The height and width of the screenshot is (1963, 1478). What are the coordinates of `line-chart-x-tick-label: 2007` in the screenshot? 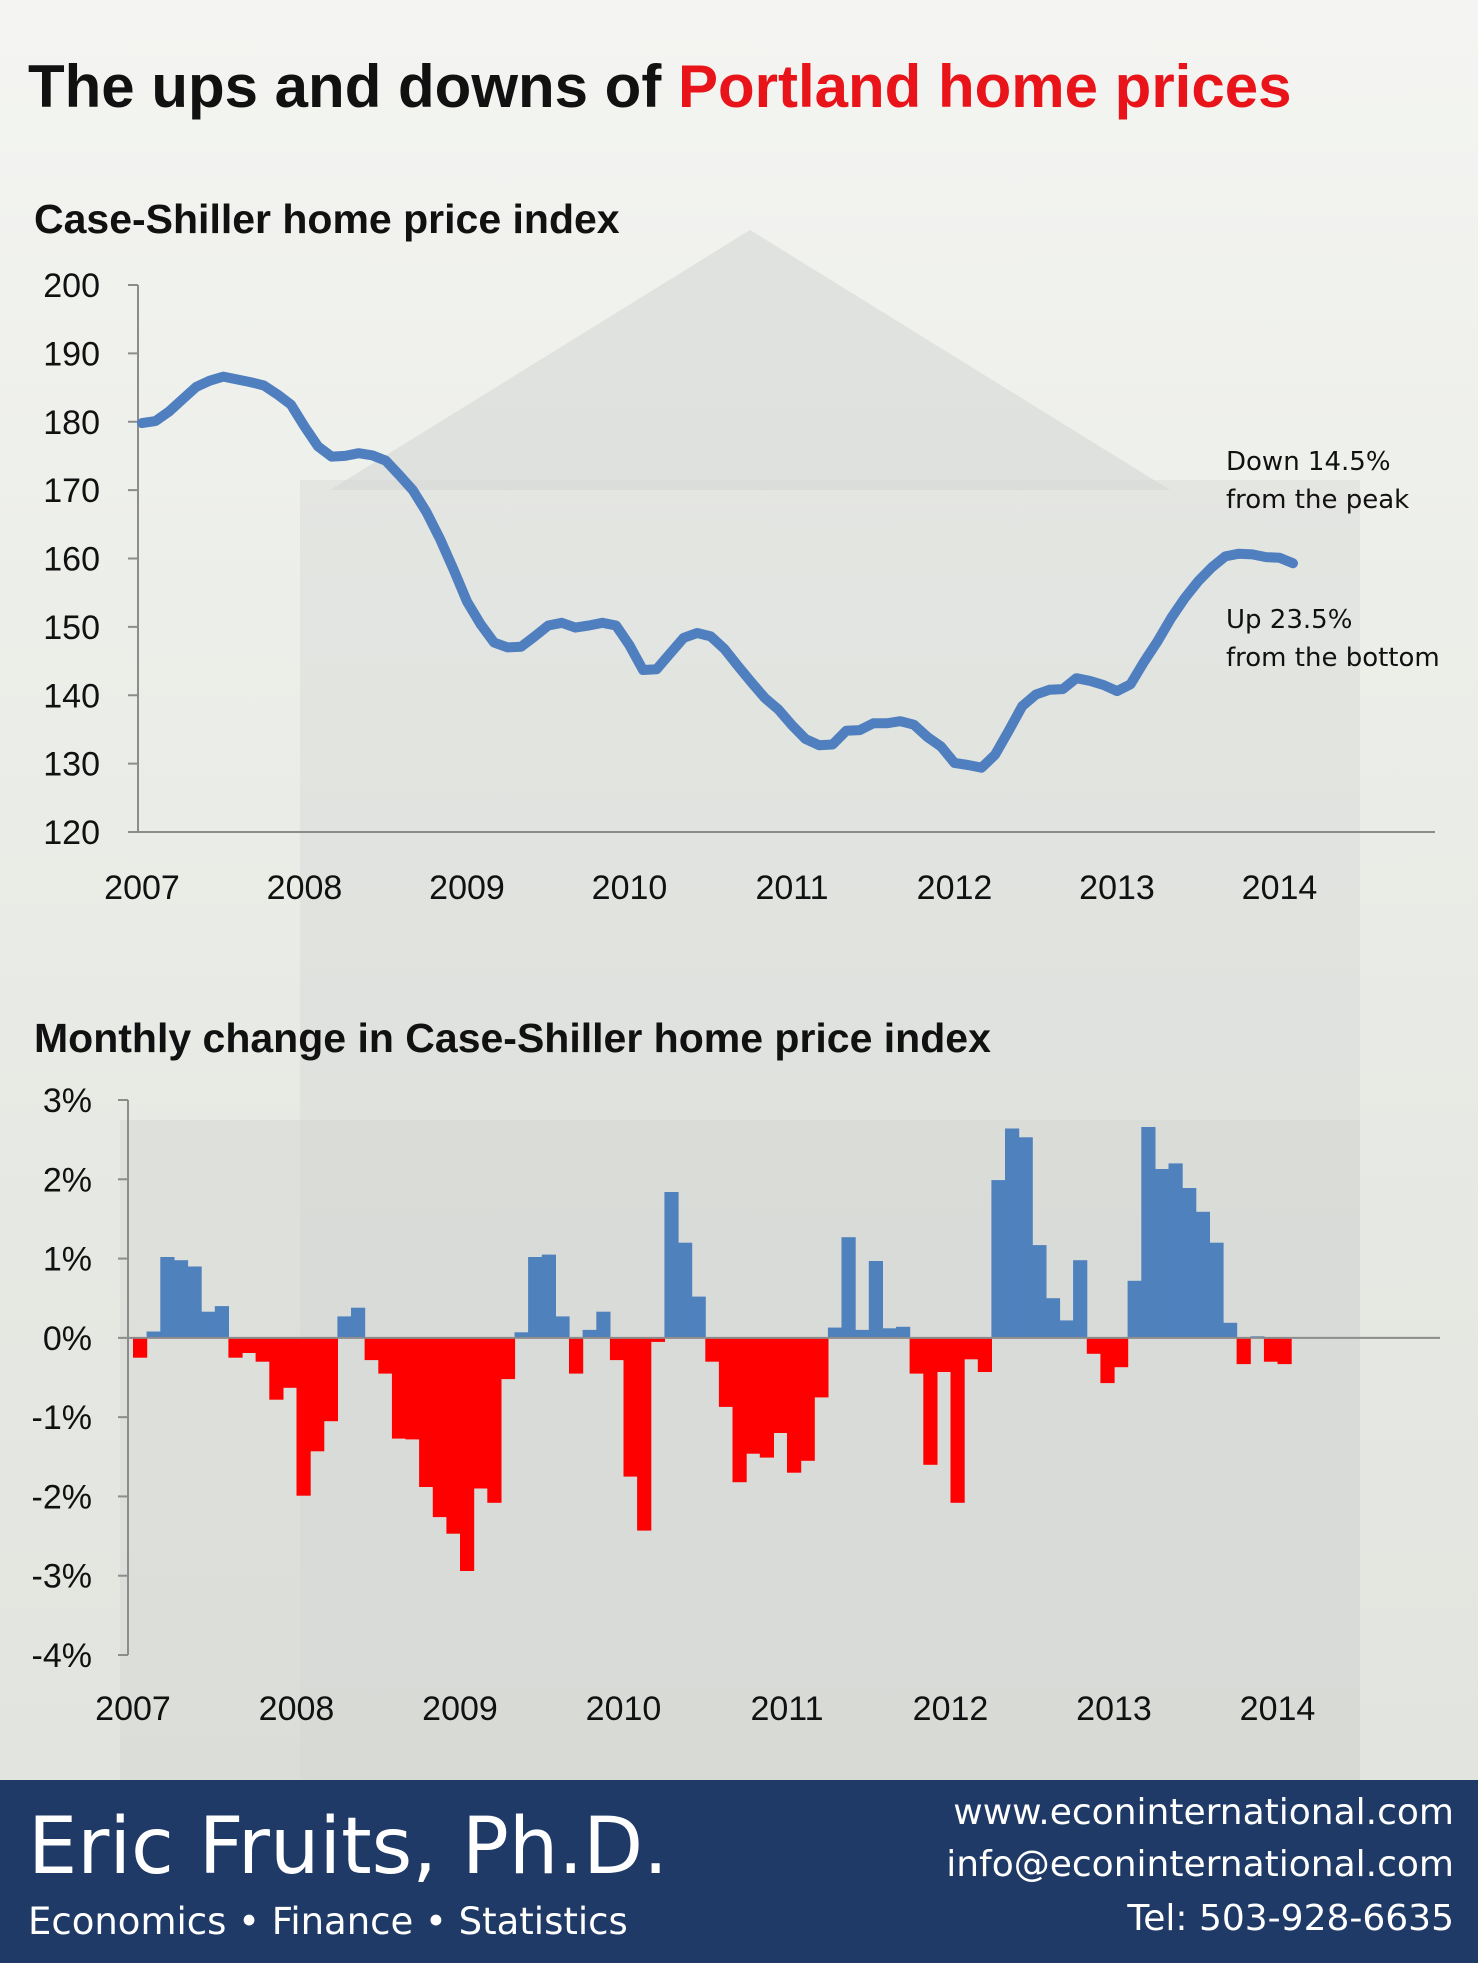 It's located at (142, 888).